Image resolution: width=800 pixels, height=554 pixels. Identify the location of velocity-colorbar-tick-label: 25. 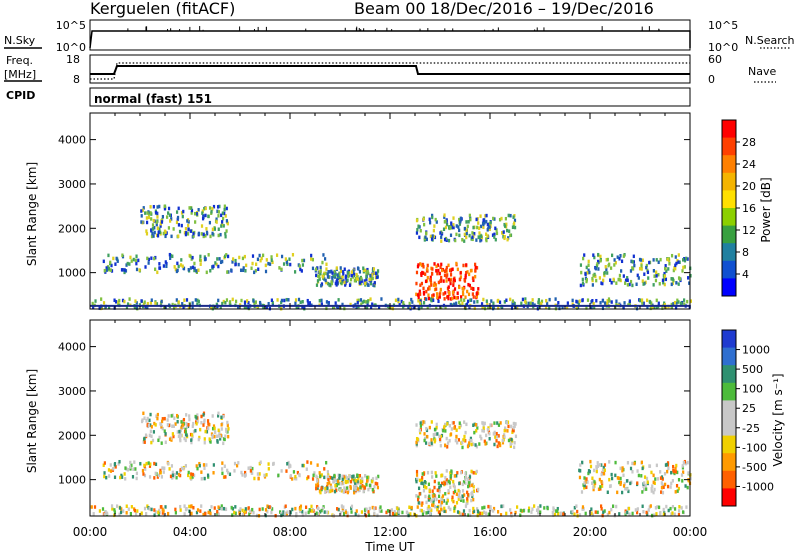
(749, 408).